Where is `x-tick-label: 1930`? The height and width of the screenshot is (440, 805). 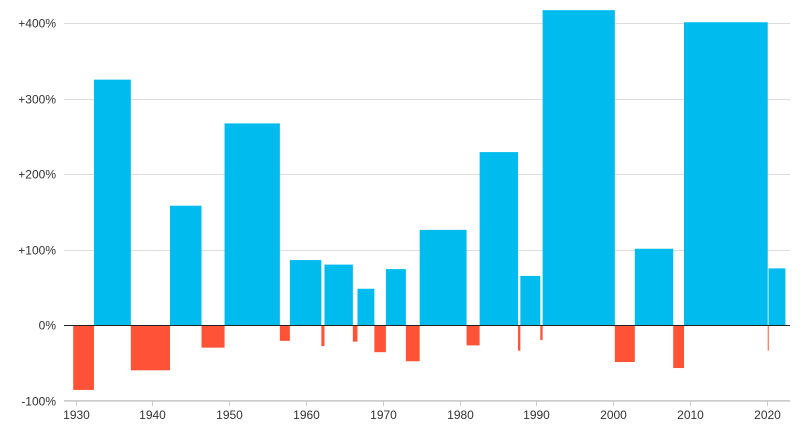
x-tick-label: 1930 is located at coordinates (76, 415).